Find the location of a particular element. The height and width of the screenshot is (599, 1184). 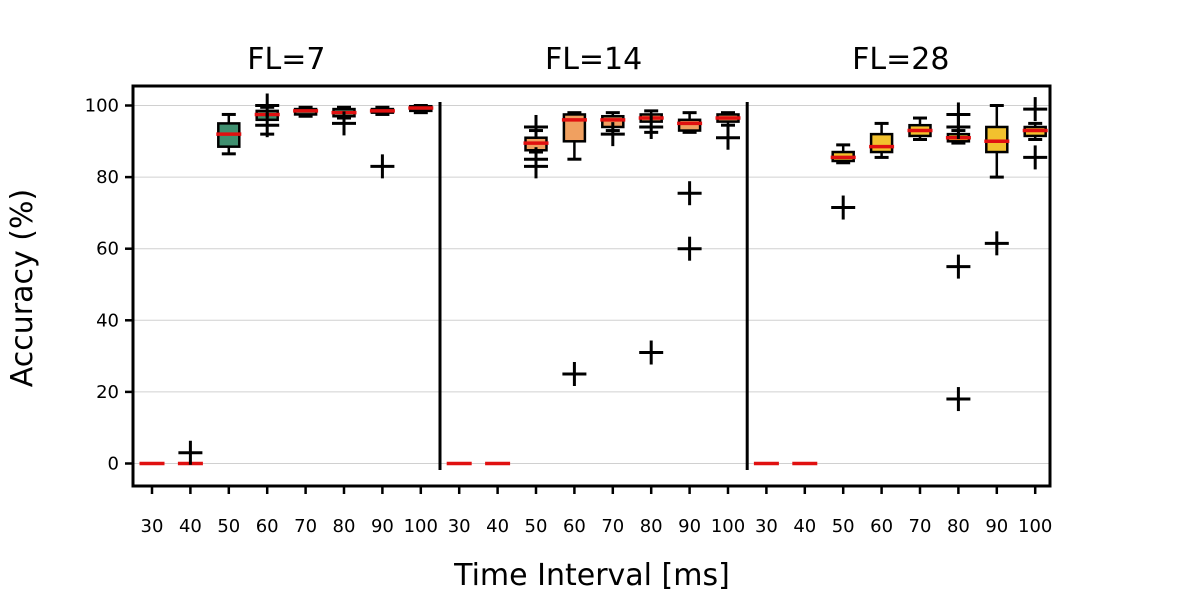

panel-titles: FL=7 FL=14 FL=28 is located at coordinates (598, 59).